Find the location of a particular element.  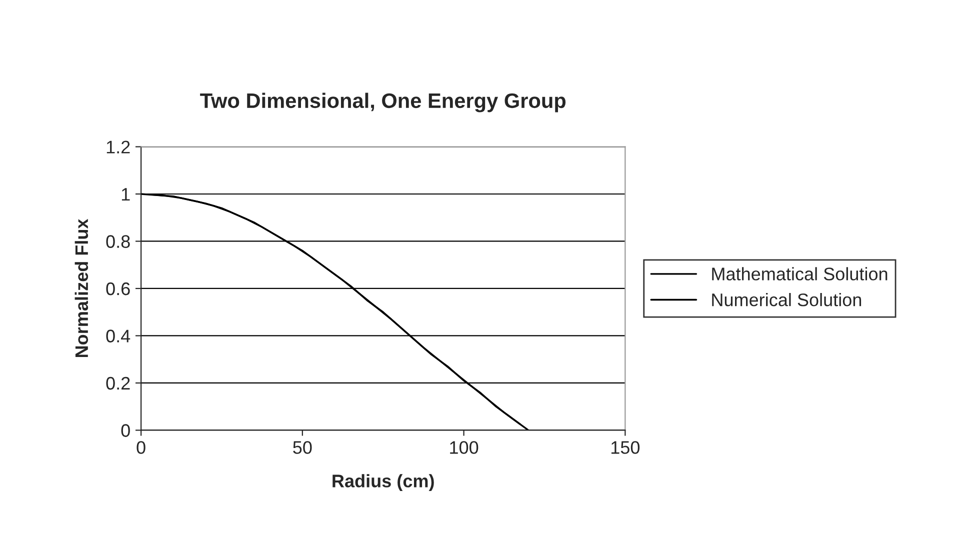

legend-label: Numerical Solution is located at coordinates (787, 299).